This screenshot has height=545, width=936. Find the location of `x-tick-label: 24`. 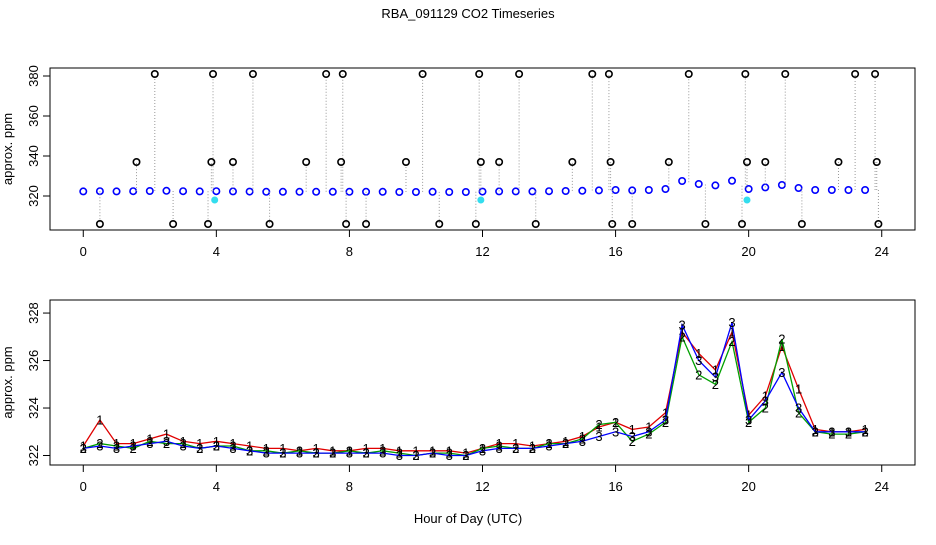

x-tick-label: 24 is located at coordinates (881, 486).